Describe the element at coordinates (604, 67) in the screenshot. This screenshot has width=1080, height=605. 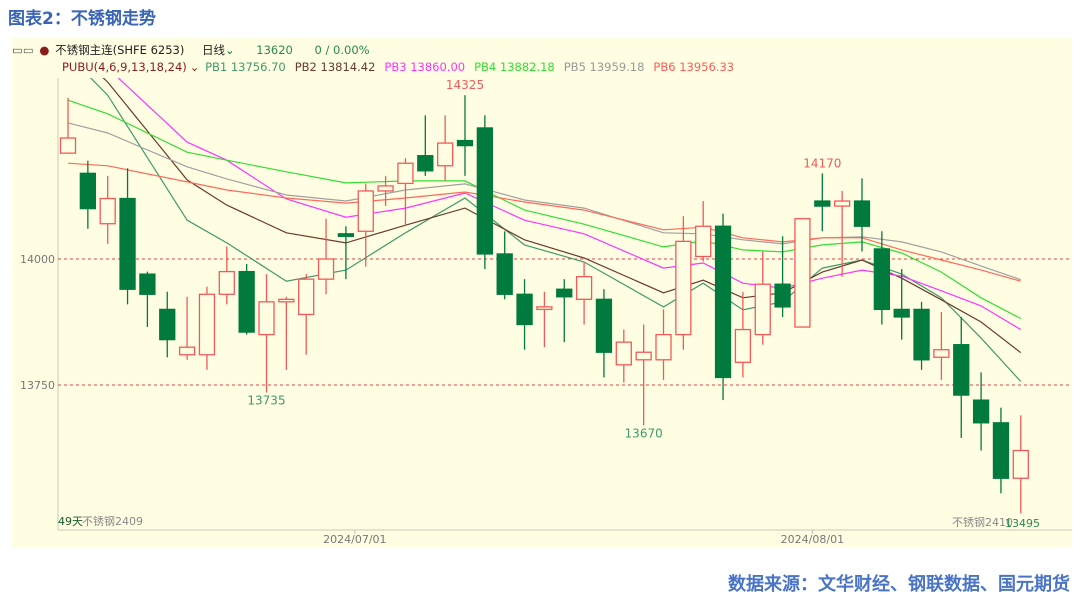
I see `indicator-value-pb5: PB5 13959.18` at that location.